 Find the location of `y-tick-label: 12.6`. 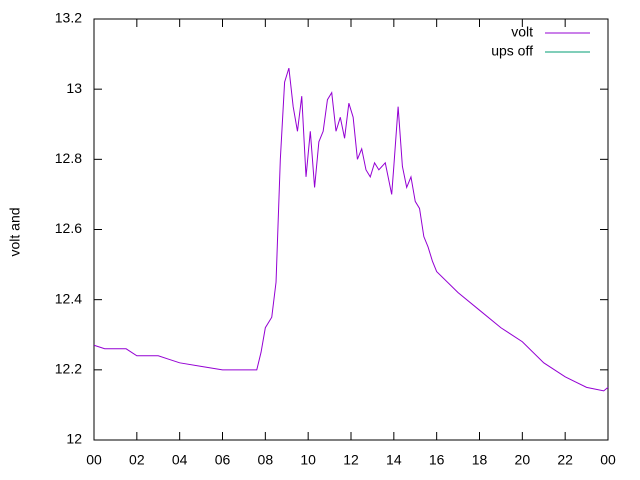

y-tick-label: 12.6 is located at coordinates (68, 228).